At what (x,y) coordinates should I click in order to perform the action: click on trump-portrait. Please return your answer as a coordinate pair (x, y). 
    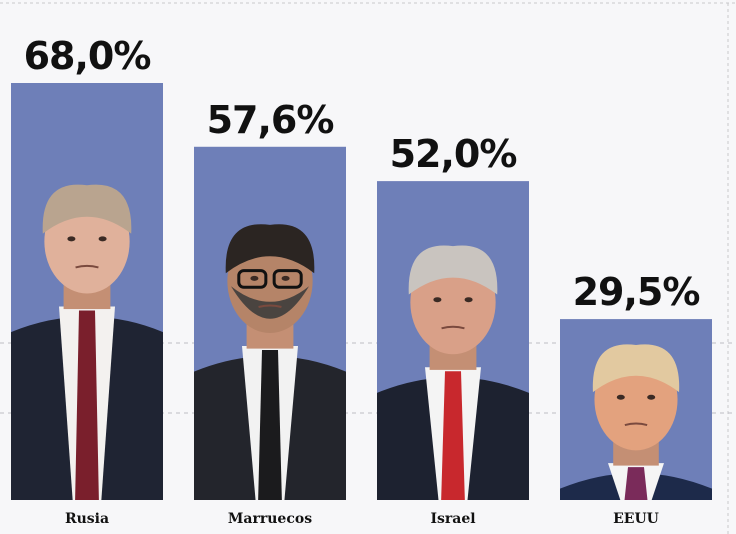
    Looking at the image, I should click on (636, 422).